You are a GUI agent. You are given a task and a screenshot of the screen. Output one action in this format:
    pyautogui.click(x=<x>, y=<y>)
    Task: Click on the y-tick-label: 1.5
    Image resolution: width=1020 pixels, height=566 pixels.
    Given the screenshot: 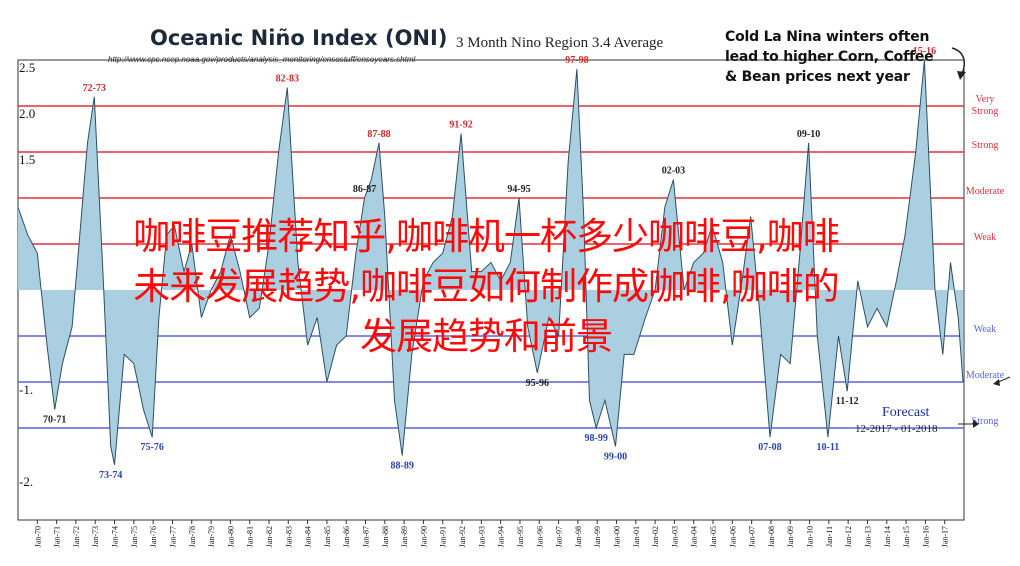 What is the action you would take?
    pyautogui.click(x=27, y=159)
    